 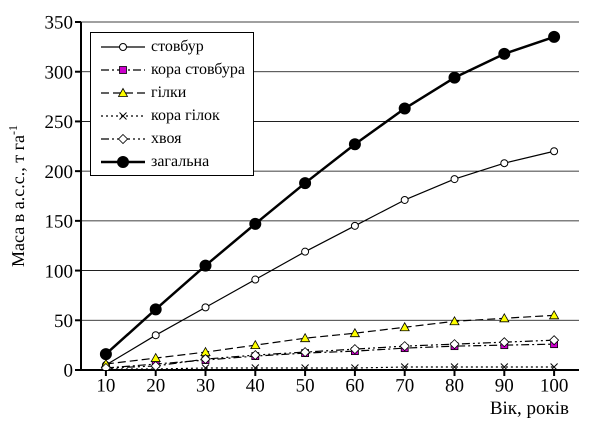 I want to click on legend-label: хвоя, so click(x=166, y=139).